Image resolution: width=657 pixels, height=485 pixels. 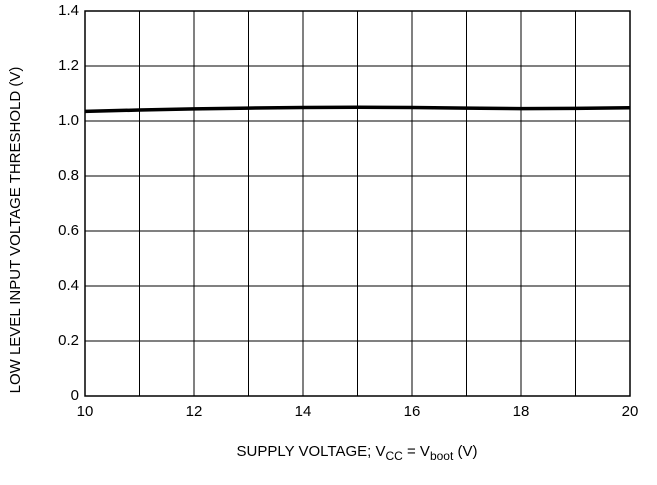 I want to click on x-tick-label: 20, so click(x=630, y=411).